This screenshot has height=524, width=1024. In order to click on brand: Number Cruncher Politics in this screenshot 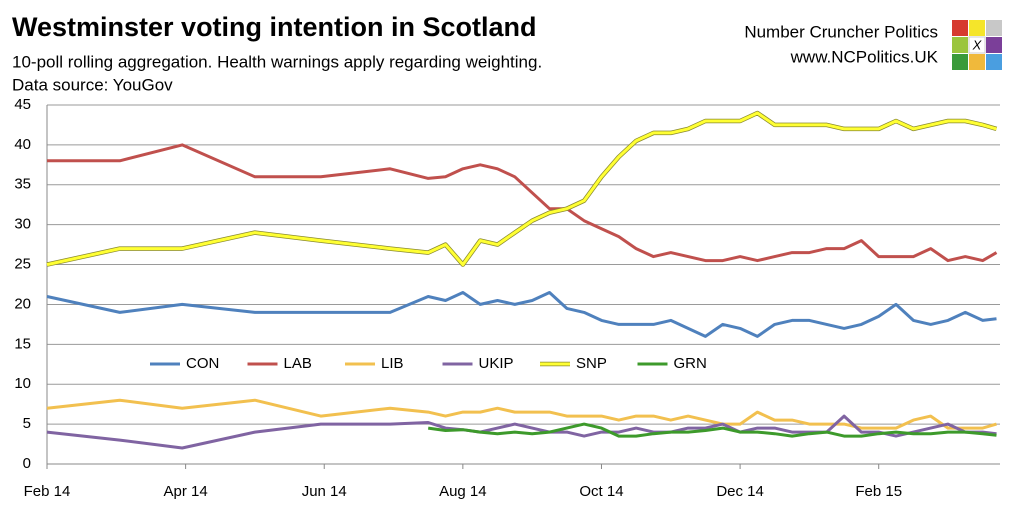, I will do `click(841, 31)`.